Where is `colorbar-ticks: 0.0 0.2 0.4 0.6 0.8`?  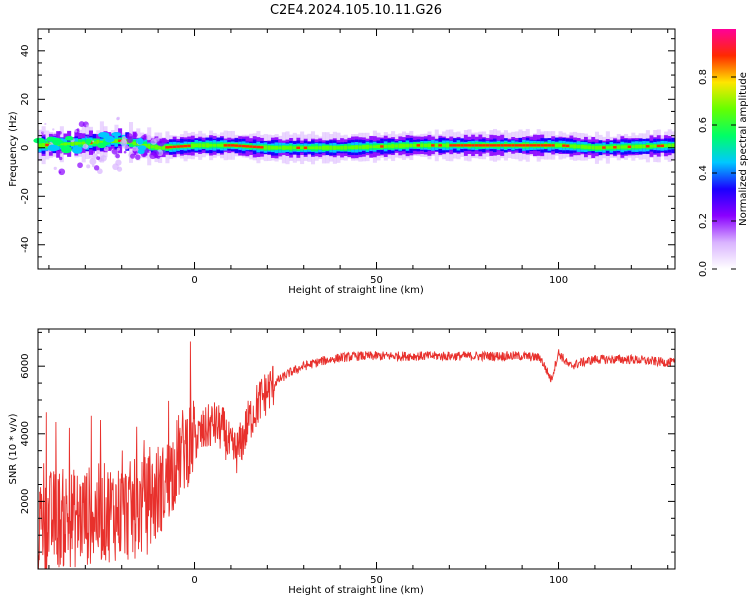
colorbar-ticks: 0.0 0.2 0.4 0.6 0.8 is located at coordinates (717, 173).